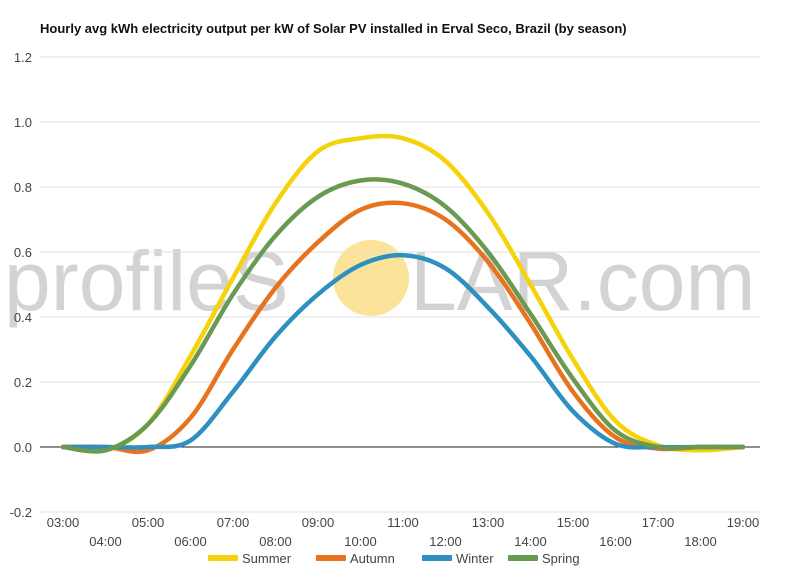  I want to click on legend-swatch-spring, so click(523, 558).